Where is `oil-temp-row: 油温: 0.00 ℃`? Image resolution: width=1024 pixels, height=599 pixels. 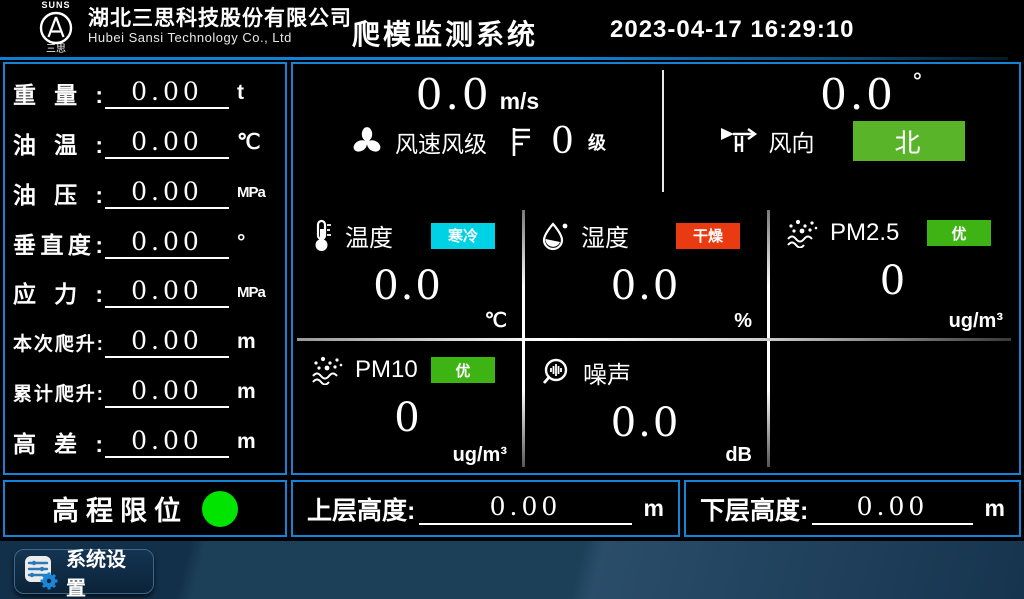
oil-temp-row: 油温: 0.00 ℃ is located at coordinates (145, 143).